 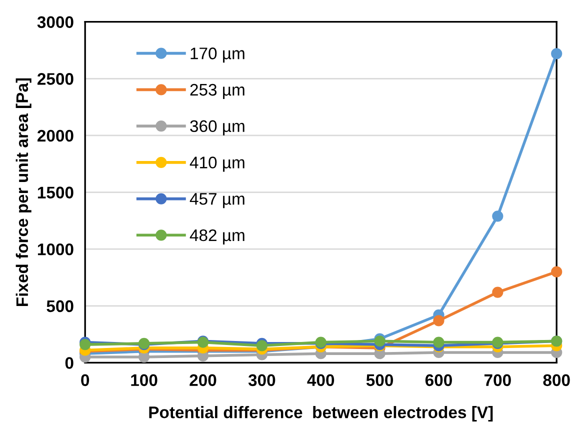 I want to click on y-tick-label: 2000, so click(x=55, y=136).